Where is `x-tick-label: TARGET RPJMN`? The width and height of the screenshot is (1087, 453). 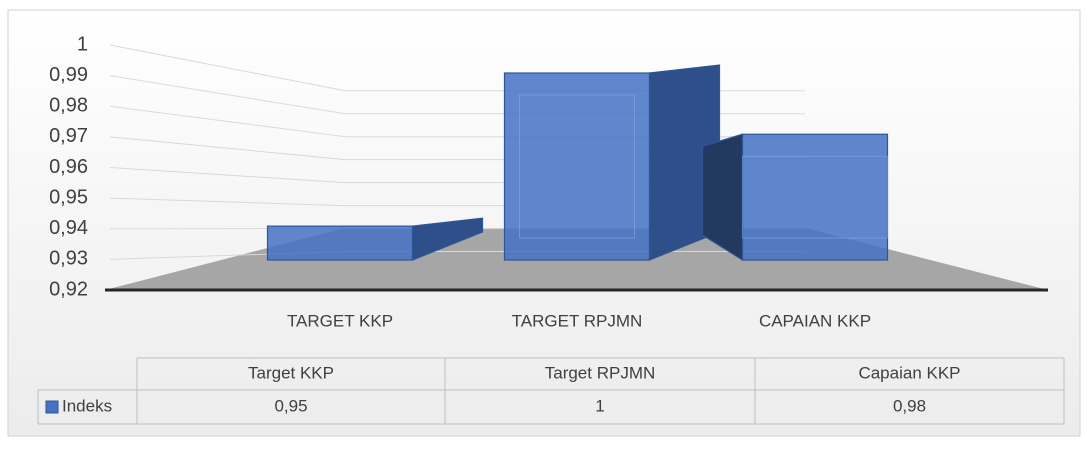 x-tick-label: TARGET RPJMN is located at coordinates (577, 320).